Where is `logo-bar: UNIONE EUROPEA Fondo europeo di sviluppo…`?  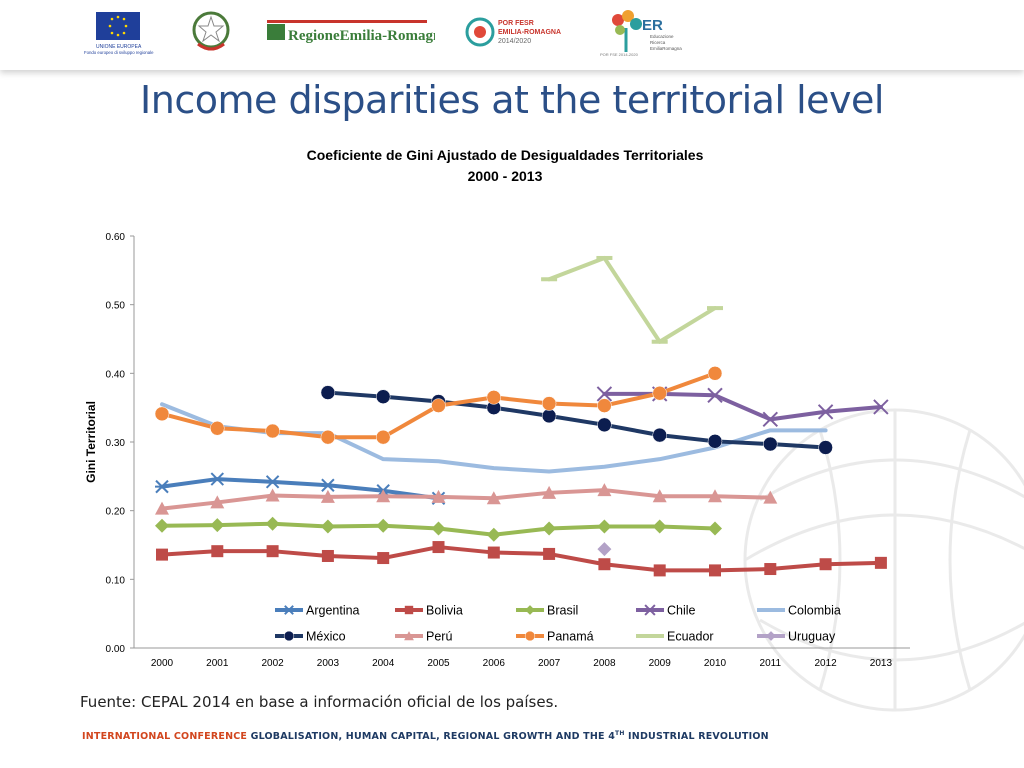
logo-bar: UNIONE EUROPEA Fondo europeo di sviluppo… is located at coordinates (512, 35).